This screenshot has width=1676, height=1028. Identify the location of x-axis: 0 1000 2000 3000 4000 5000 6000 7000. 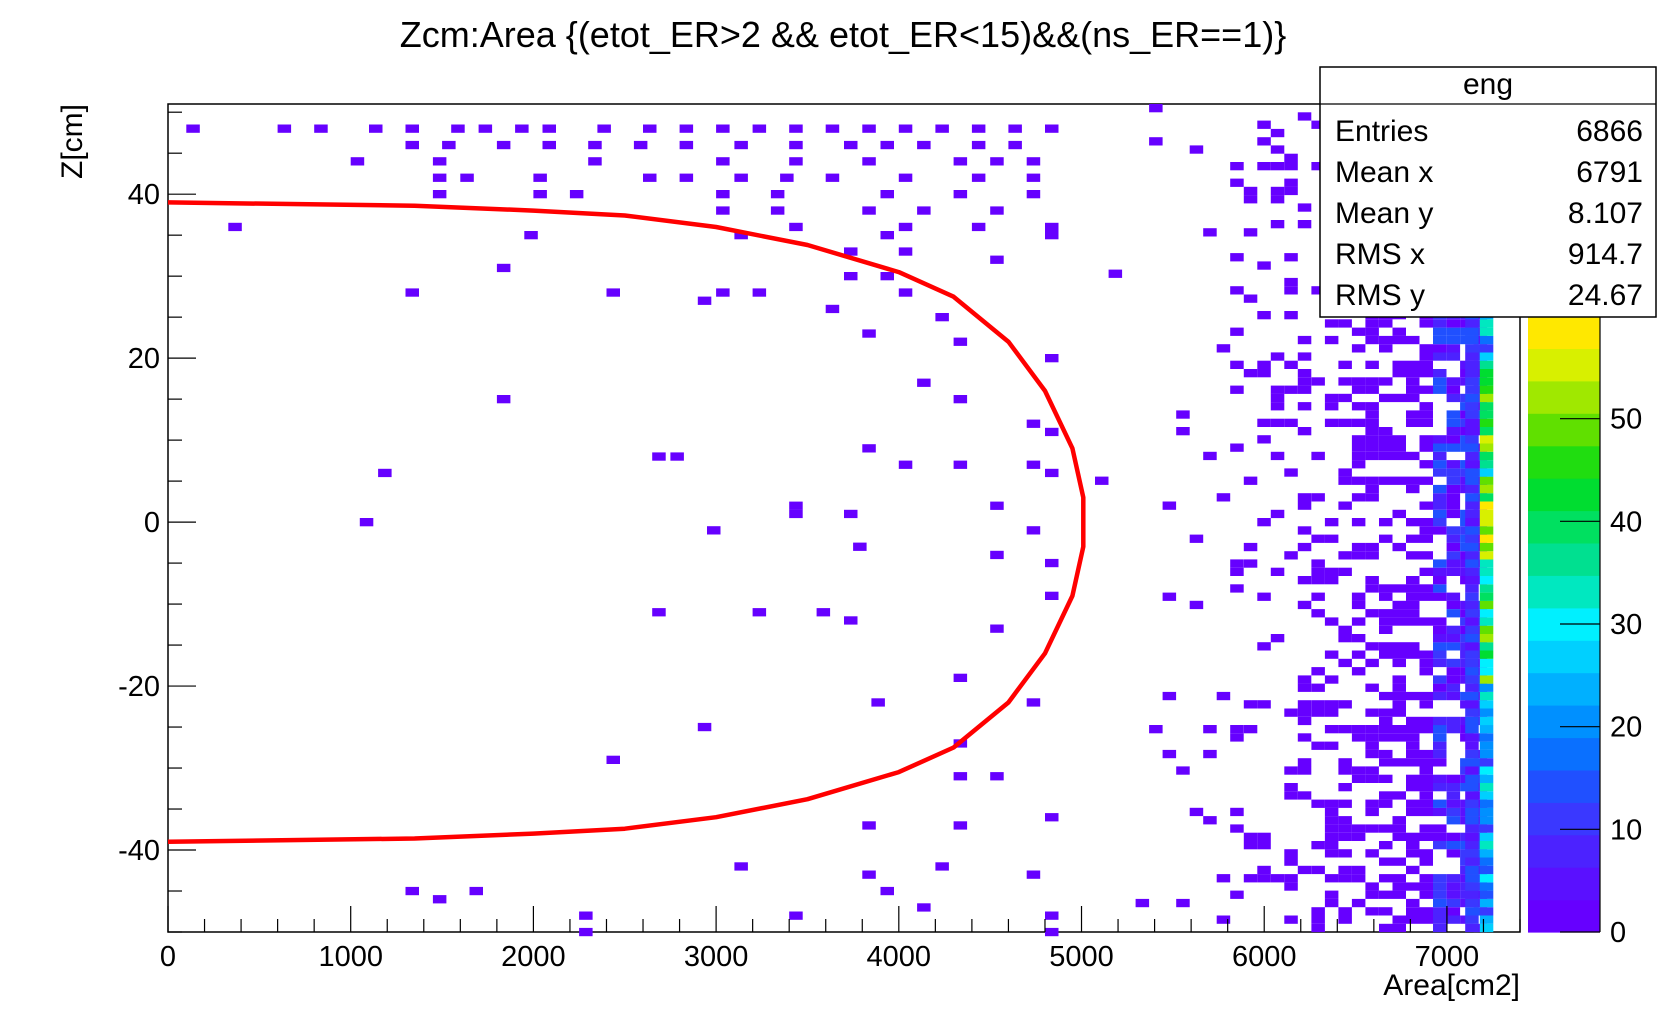
(840, 939).